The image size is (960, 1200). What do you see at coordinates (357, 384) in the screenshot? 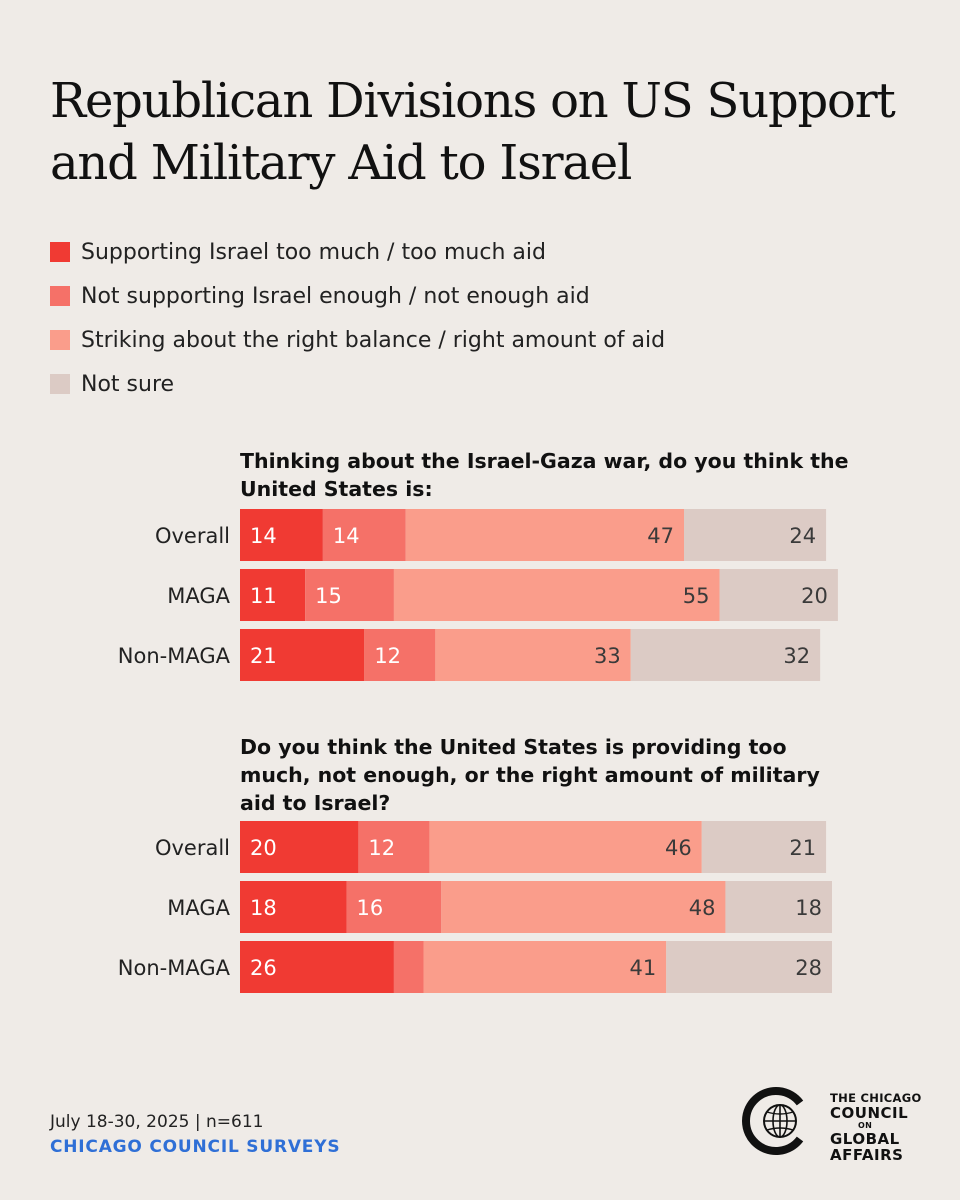
I see `legend-item: Not sure` at bounding box center [357, 384].